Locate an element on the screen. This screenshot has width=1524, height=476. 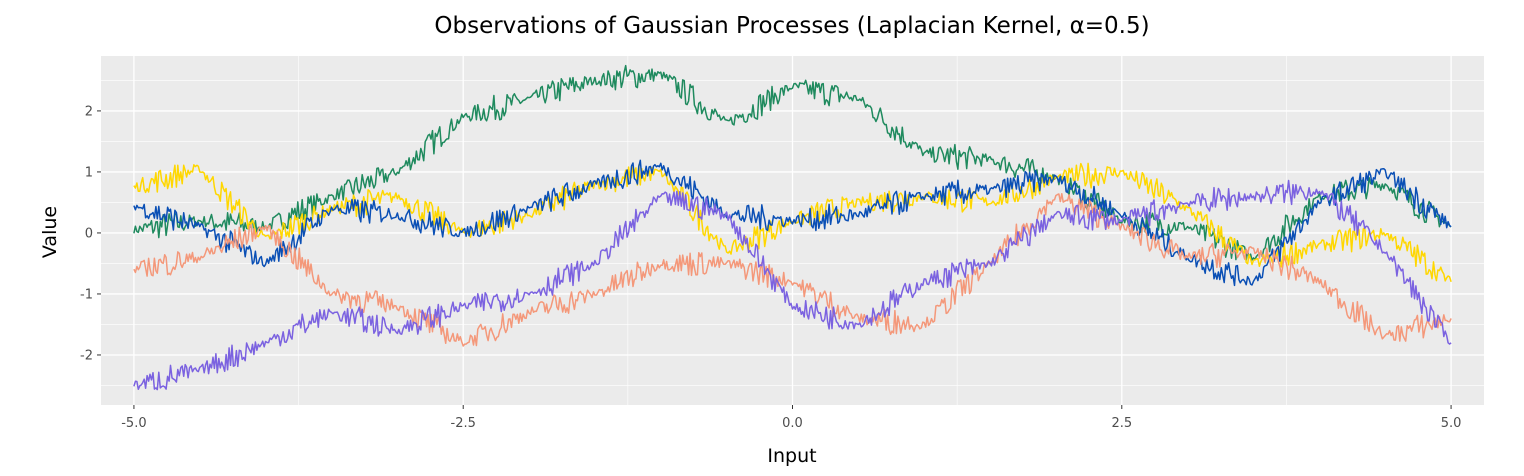
x-tick-label: 0.0 is located at coordinates (792, 423).